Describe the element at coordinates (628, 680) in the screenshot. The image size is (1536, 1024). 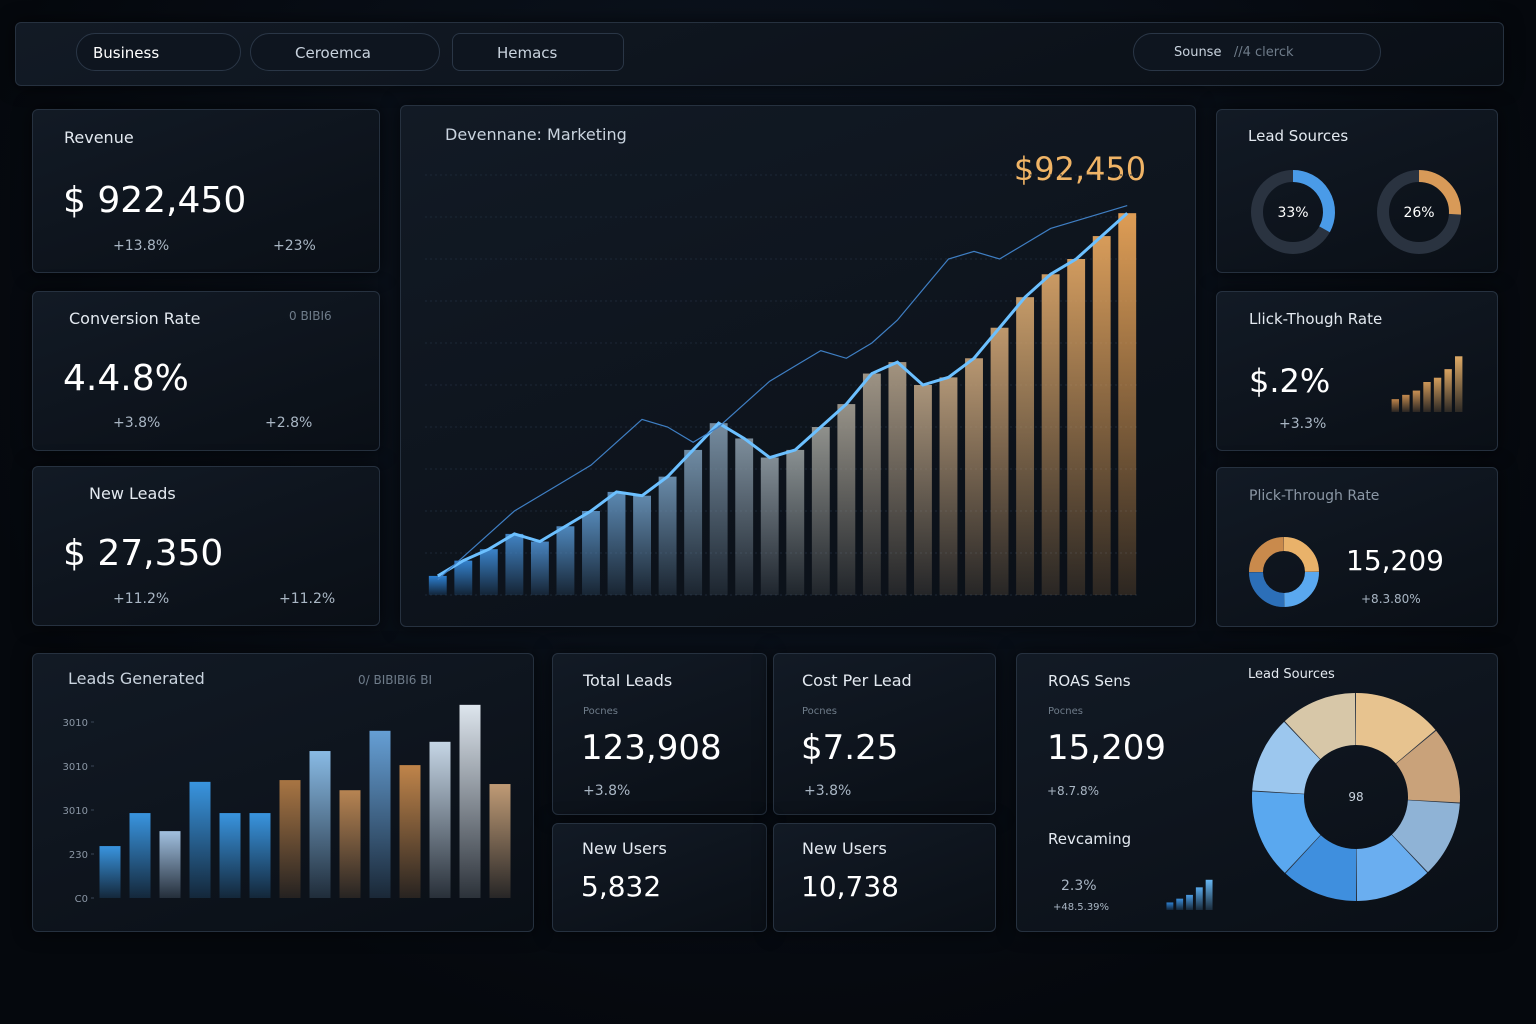
I see `kpi-title: Total Leads` at that location.